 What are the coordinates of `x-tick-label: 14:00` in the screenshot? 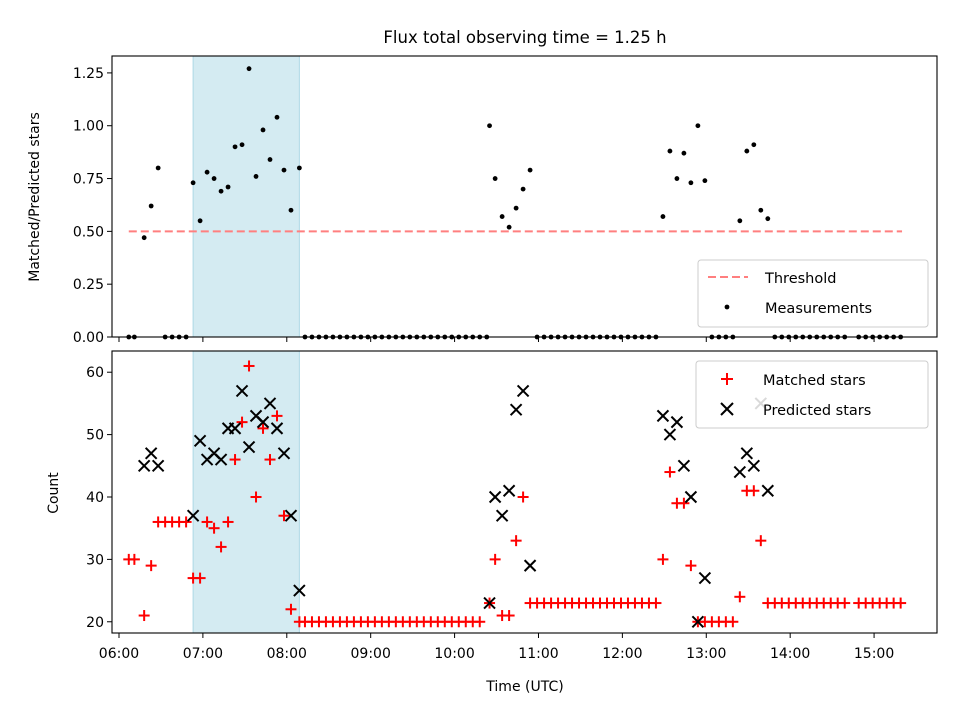 It's located at (790, 654).